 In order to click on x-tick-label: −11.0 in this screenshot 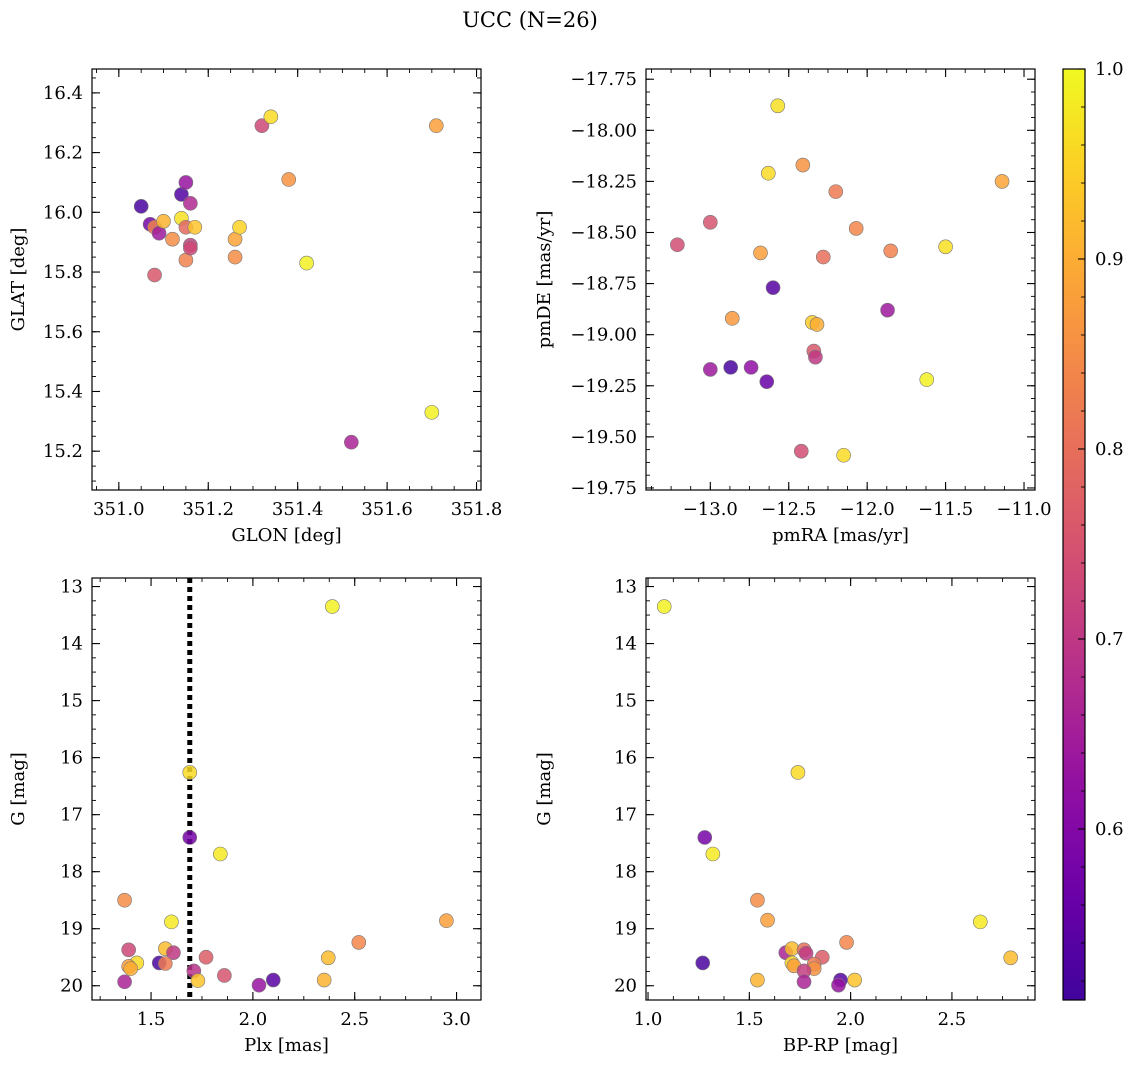, I will do `click(1023, 509)`.